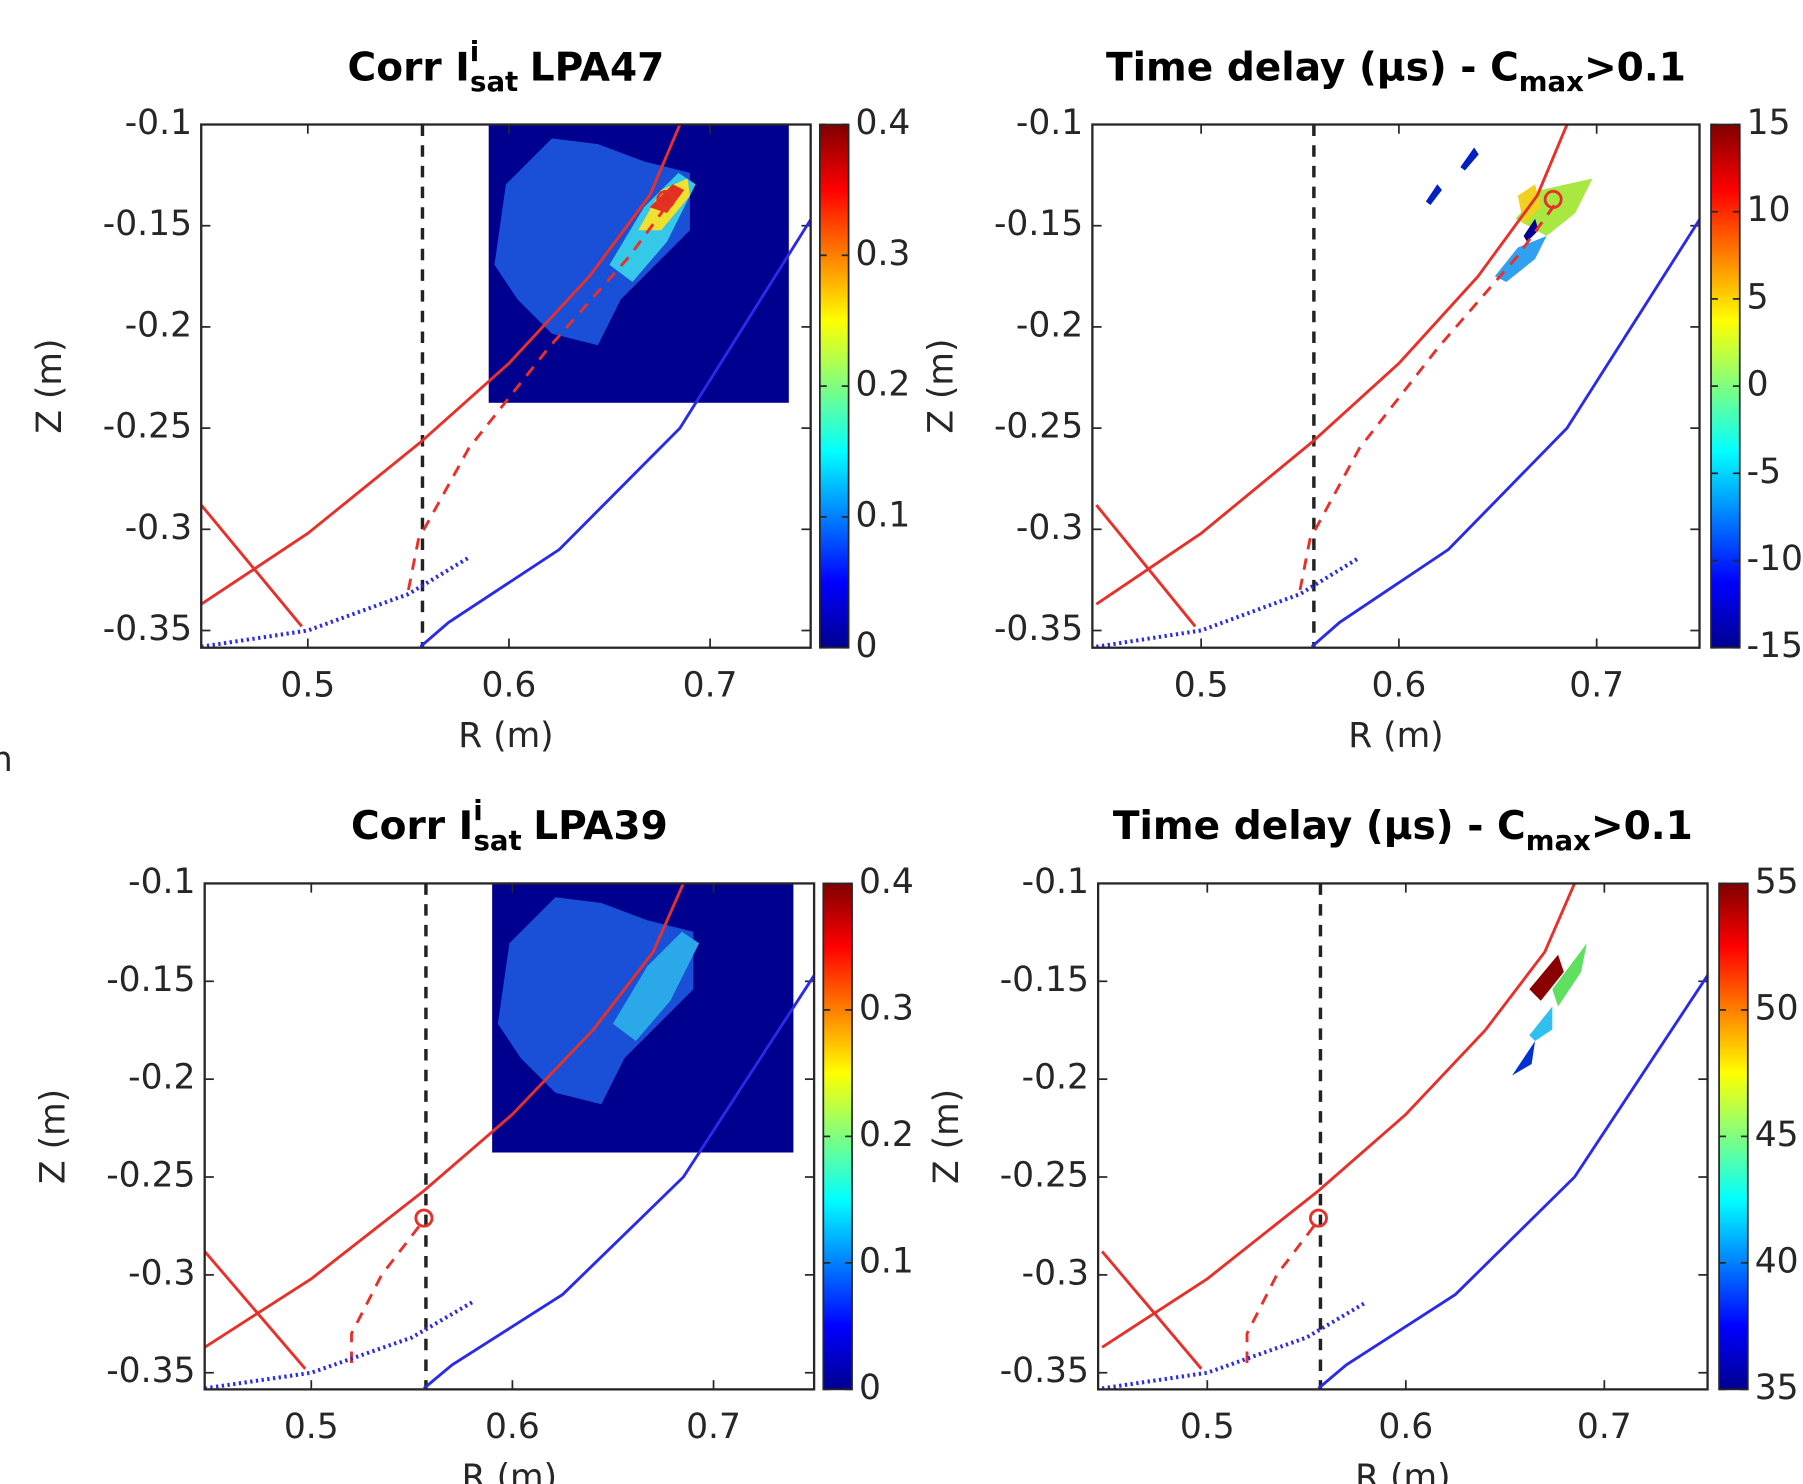 The image size is (1803, 1484). I want to click on colorbar-tick-label: -10, so click(1775, 559).